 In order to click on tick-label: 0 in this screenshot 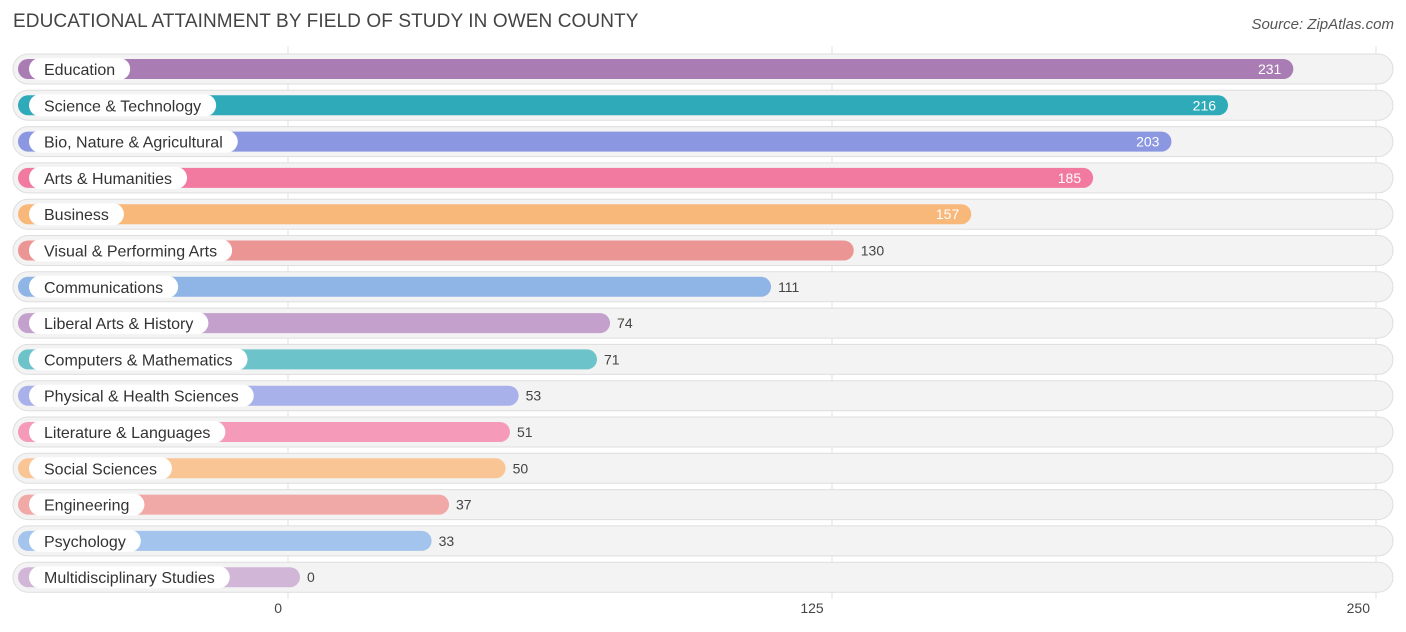, I will do `click(278, 608)`.